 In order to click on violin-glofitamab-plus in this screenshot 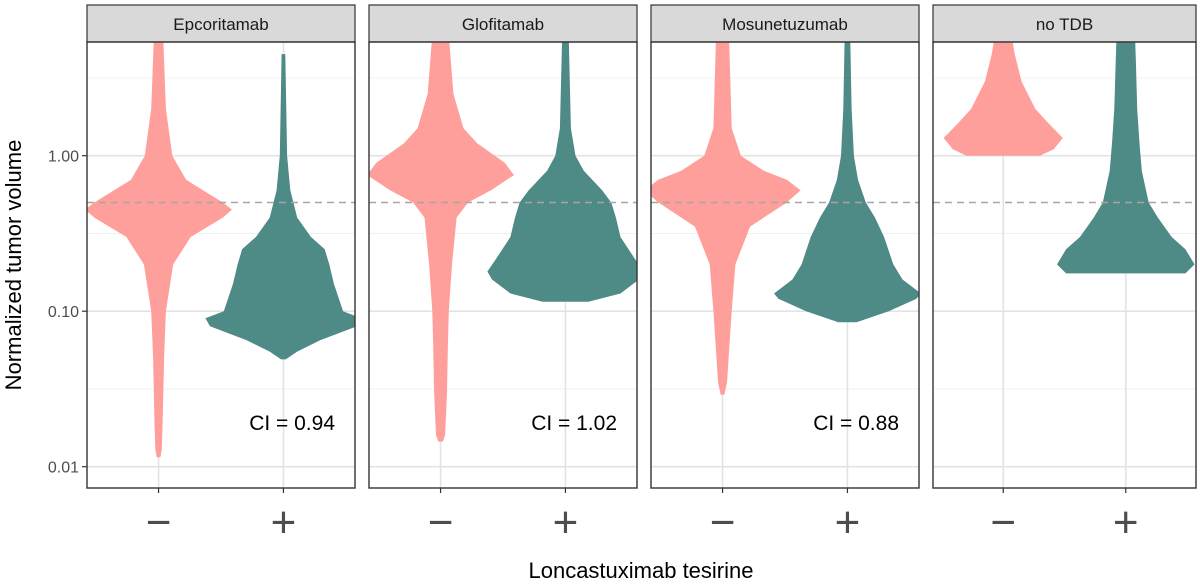, I will do `click(562, 172)`.